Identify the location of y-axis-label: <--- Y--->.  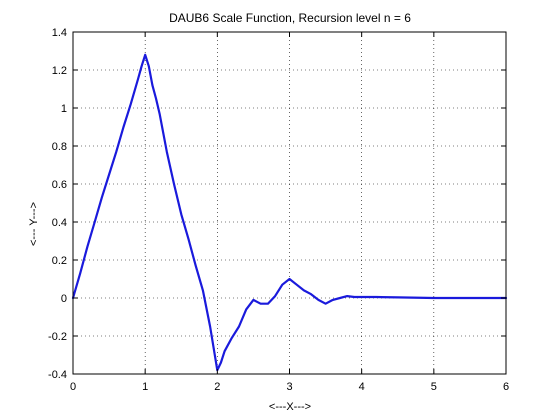
(34, 224).